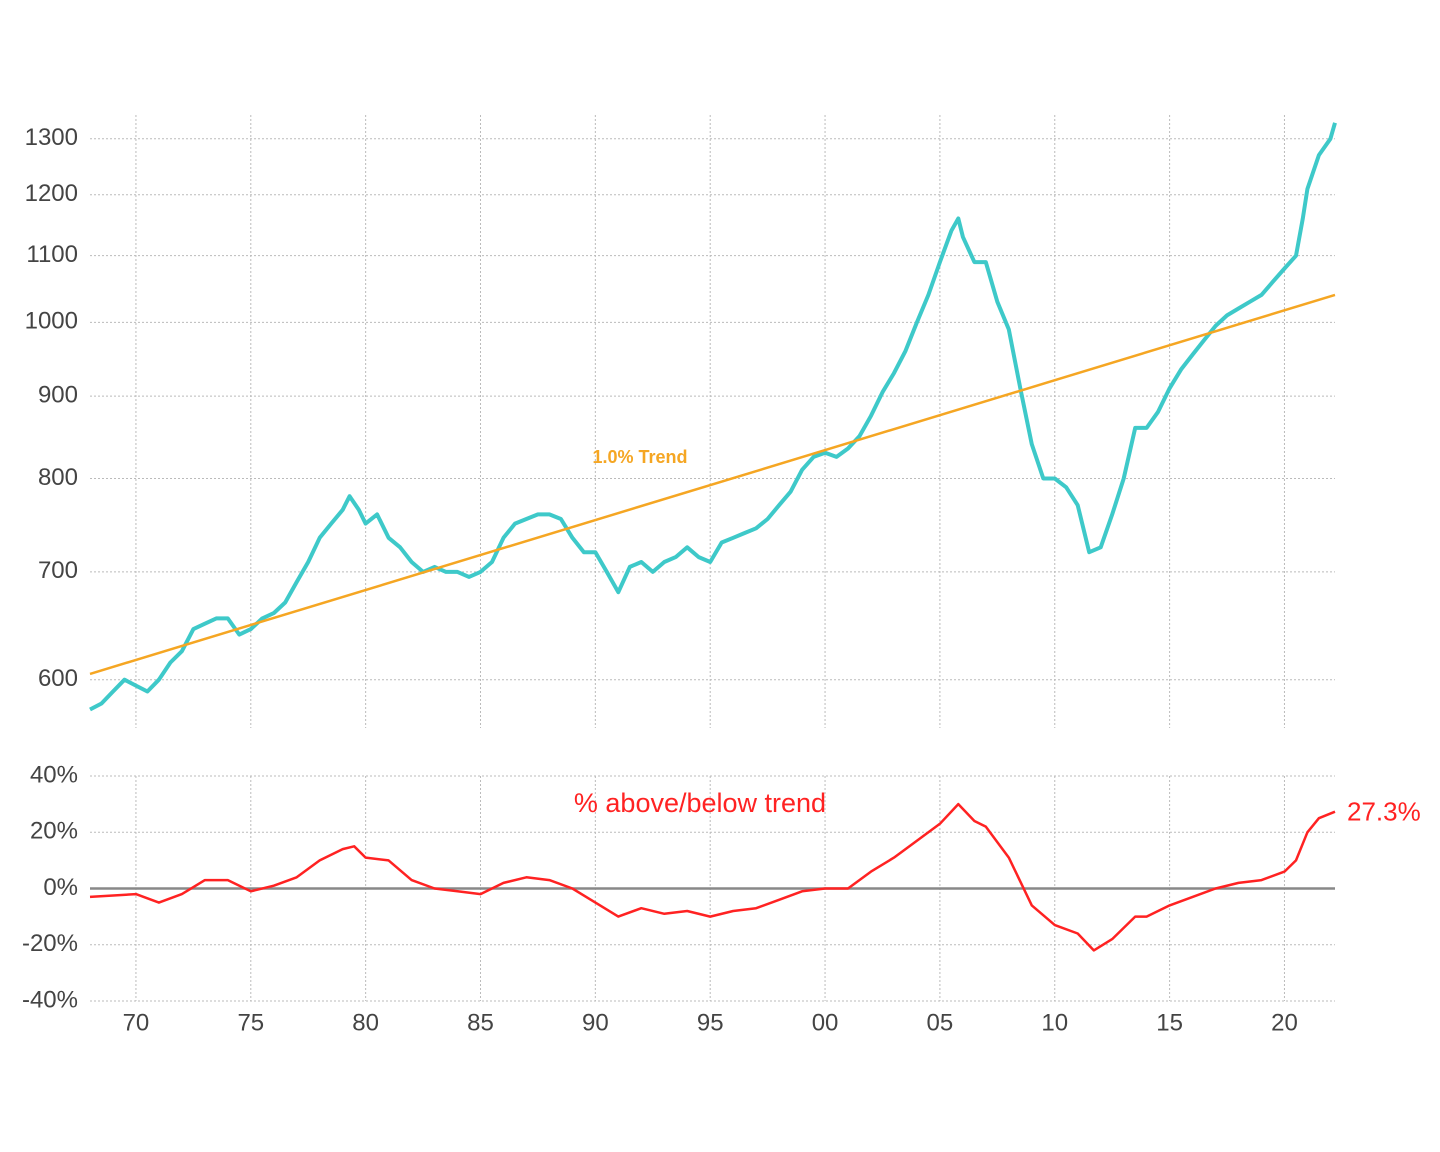 The height and width of the screenshot is (1152, 1440). What do you see at coordinates (52, 254) in the screenshot?
I see `y-tick-label: 1100` at bounding box center [52, 254].